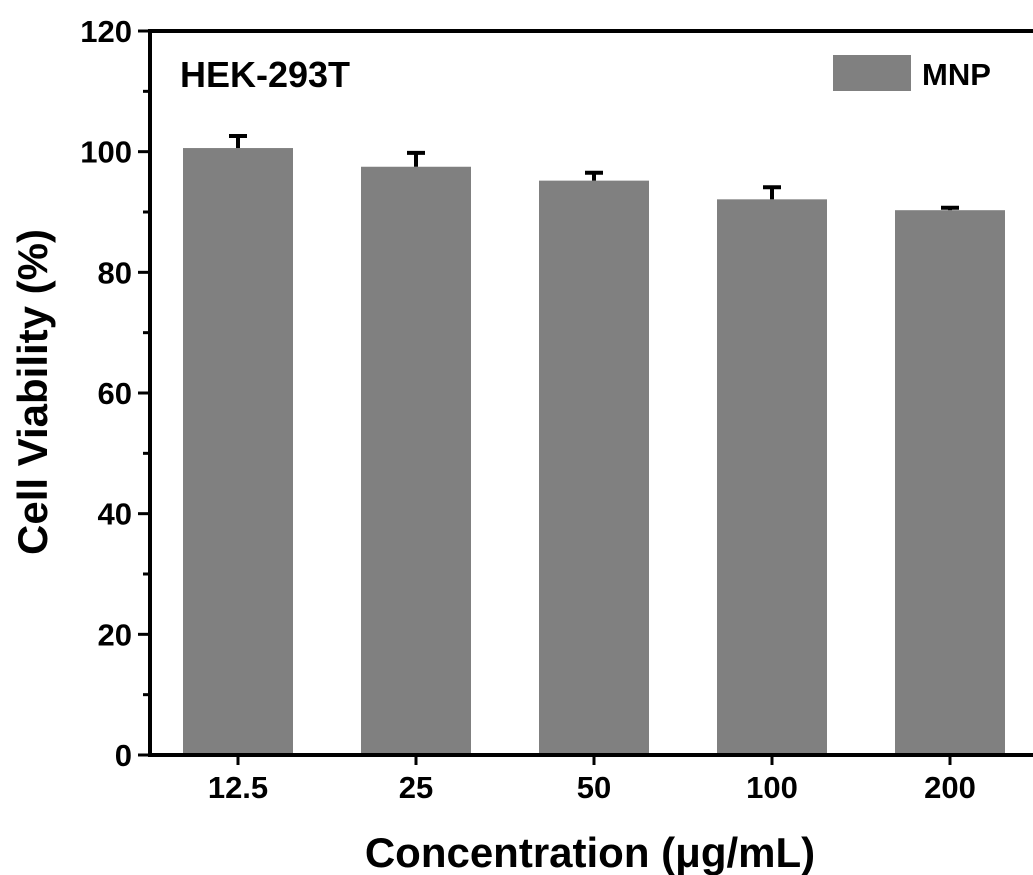 The height and width of the screenshot is (875, 1033). I want to click on legend-swatch, so click(872, 73).